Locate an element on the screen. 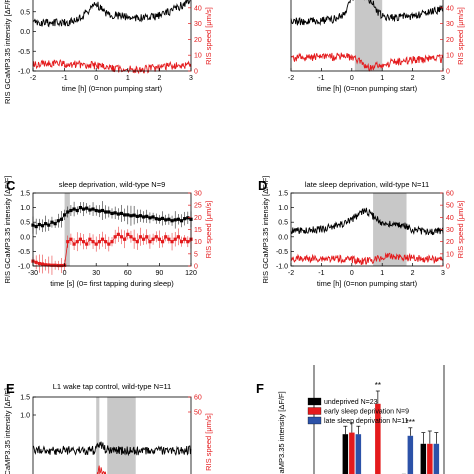  plot-frame is located at coordinates (112, 229).